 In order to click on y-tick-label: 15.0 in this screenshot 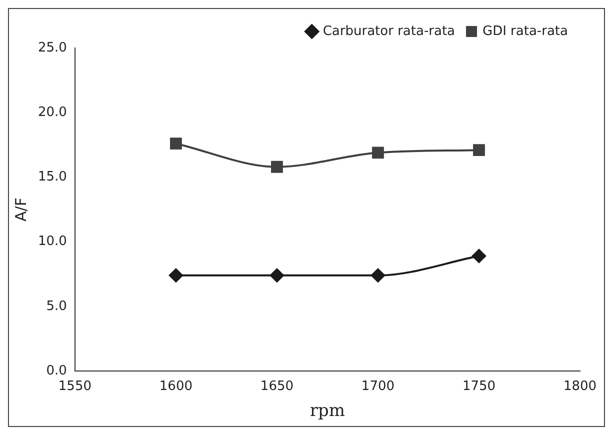, I will do `click(52, 177)`.